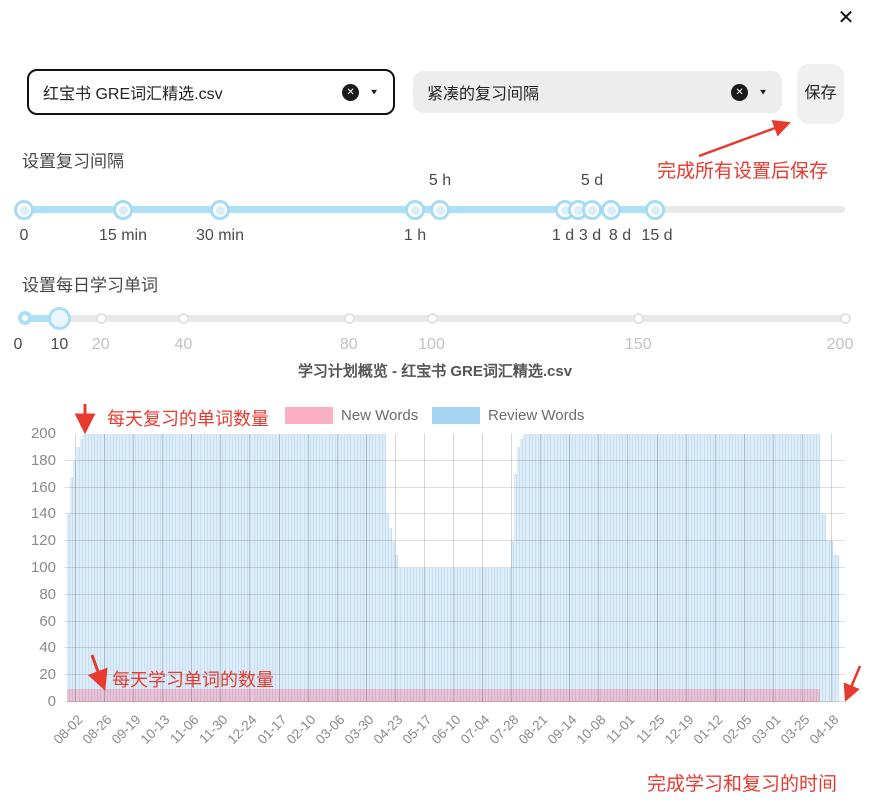  What do you see at coordinates (592, 210) in the screenshot?
I see `interval-handle-5d` at bounding box center [592, 210].